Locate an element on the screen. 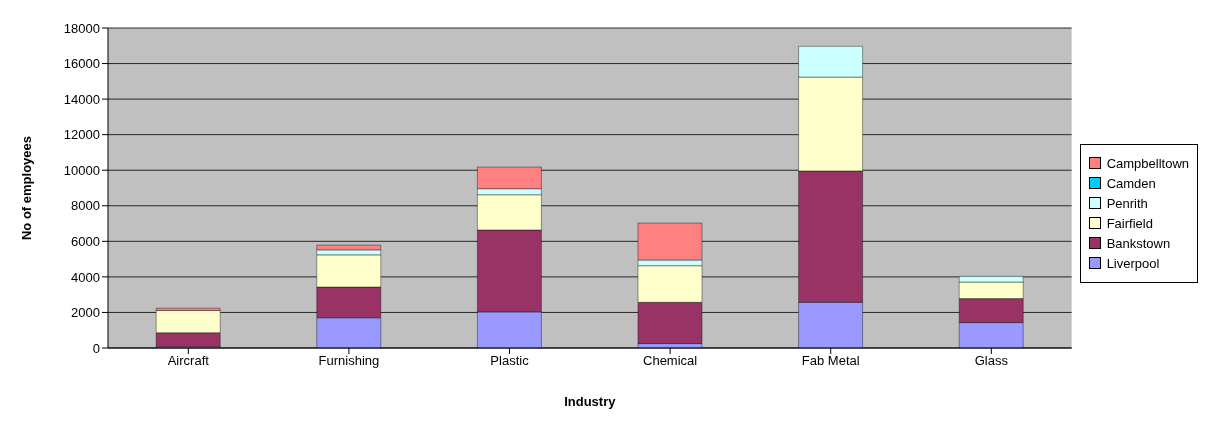  x-tick-label: Chemical is located at coordinates (670, 361).